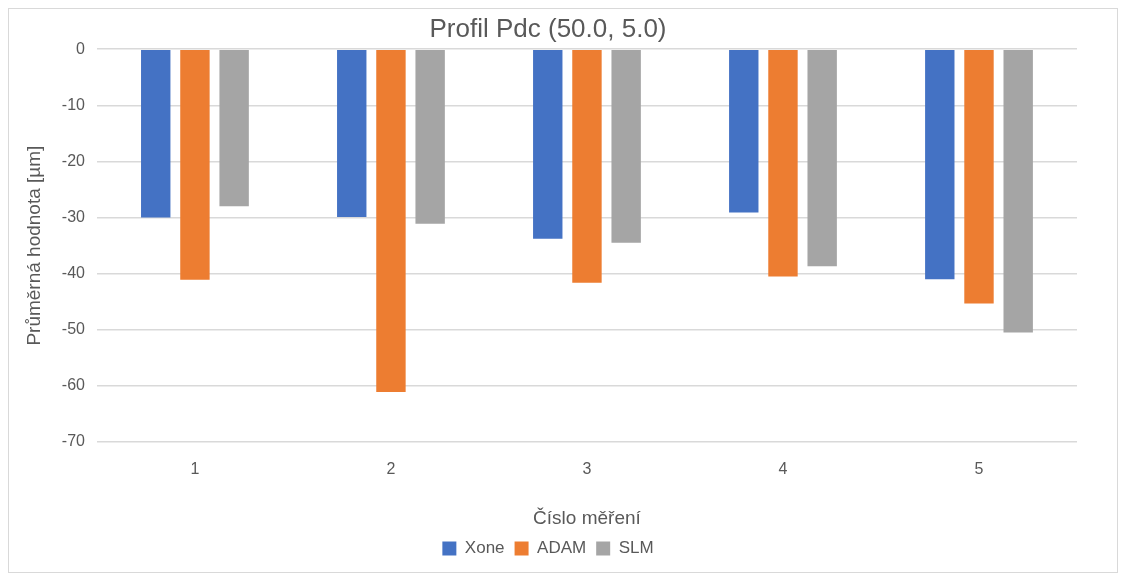 The width and height of the screenshot is (1130, 585). Describe the element at coordinates (979, 469) in the screenshot. I see `x-tick-label: 5` at that location.